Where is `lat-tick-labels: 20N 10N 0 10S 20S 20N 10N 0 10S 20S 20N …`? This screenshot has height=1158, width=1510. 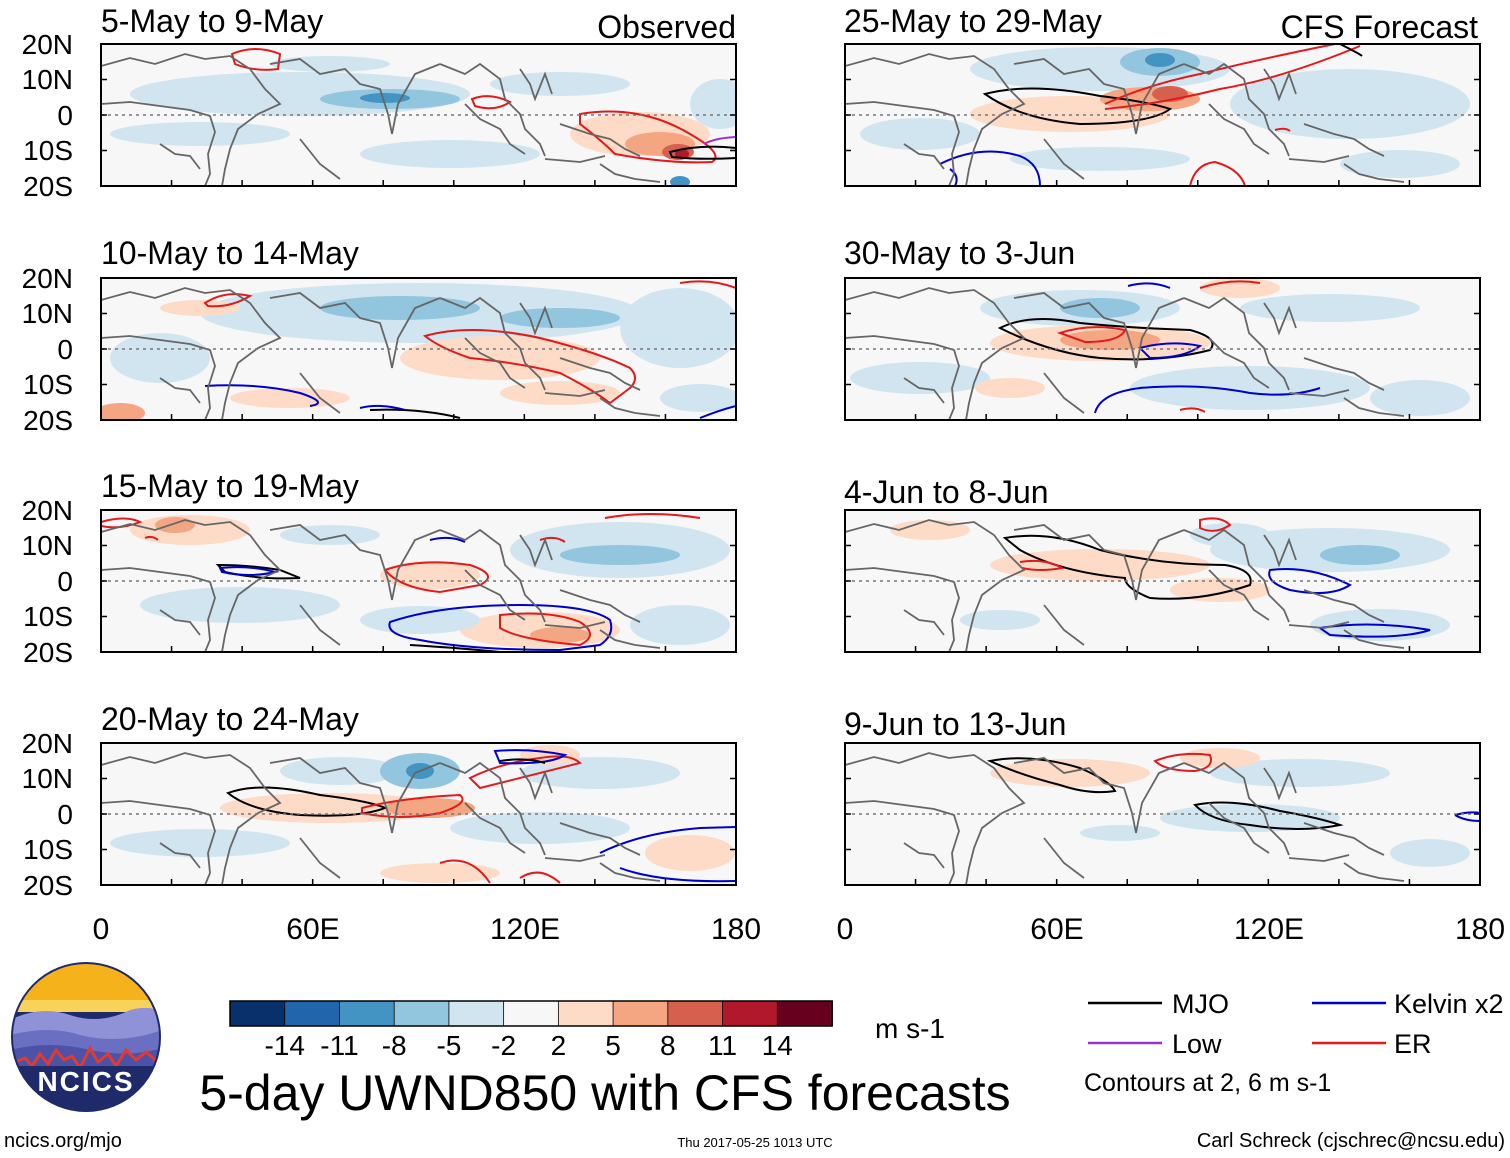 lat-tick-labels: 20N 10N 0 10S 20S 20N 10N 0 10S 20S 20N … is located at coordinates (47, 465).